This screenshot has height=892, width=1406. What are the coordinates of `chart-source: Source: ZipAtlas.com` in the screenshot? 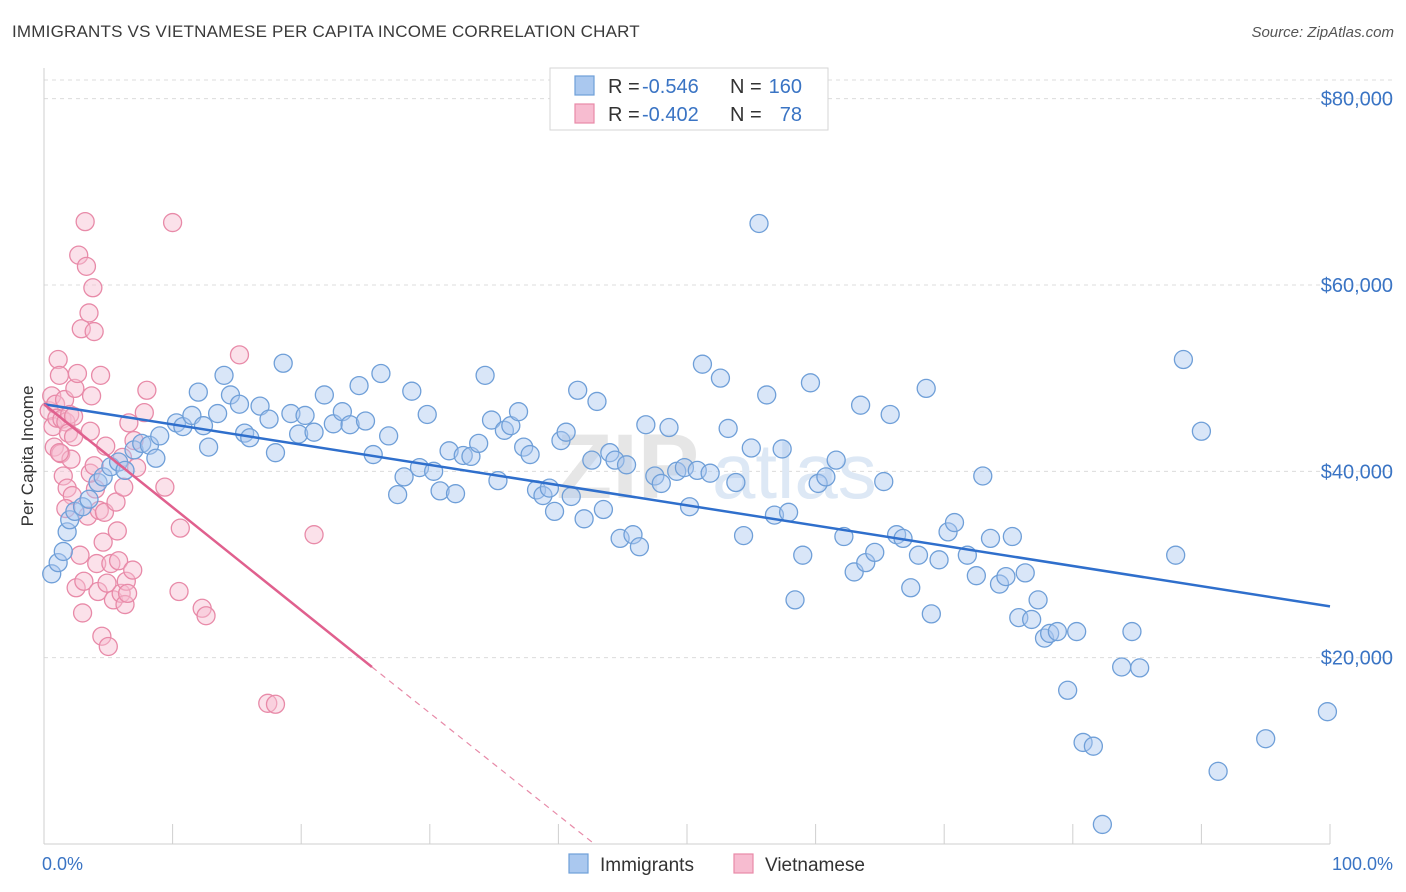 It's located at (1322, 32).